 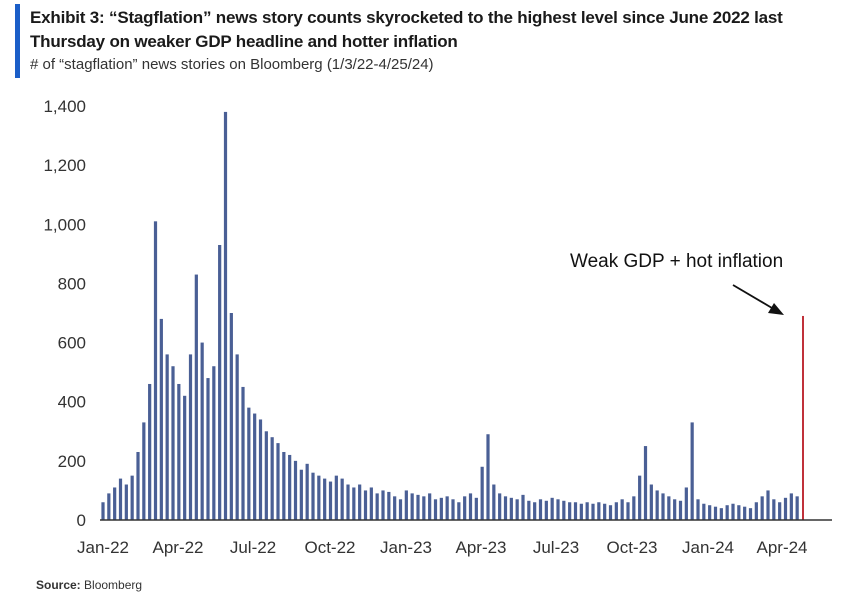 What do you see at coordinates (64, 165) in the screenshot?
I see `y-tick-label: 1,200` at bounding box center [64, 165].